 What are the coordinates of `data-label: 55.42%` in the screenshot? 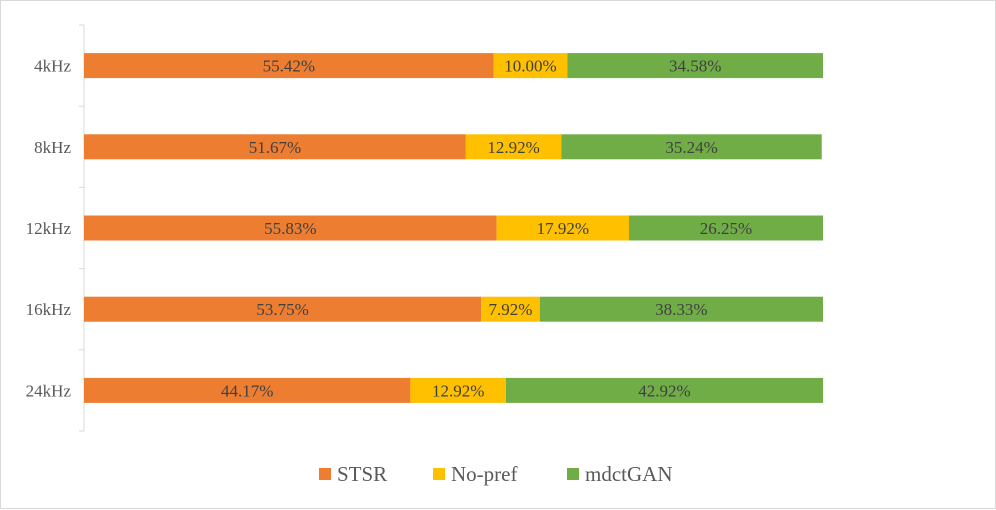 It's located at (289, 66).